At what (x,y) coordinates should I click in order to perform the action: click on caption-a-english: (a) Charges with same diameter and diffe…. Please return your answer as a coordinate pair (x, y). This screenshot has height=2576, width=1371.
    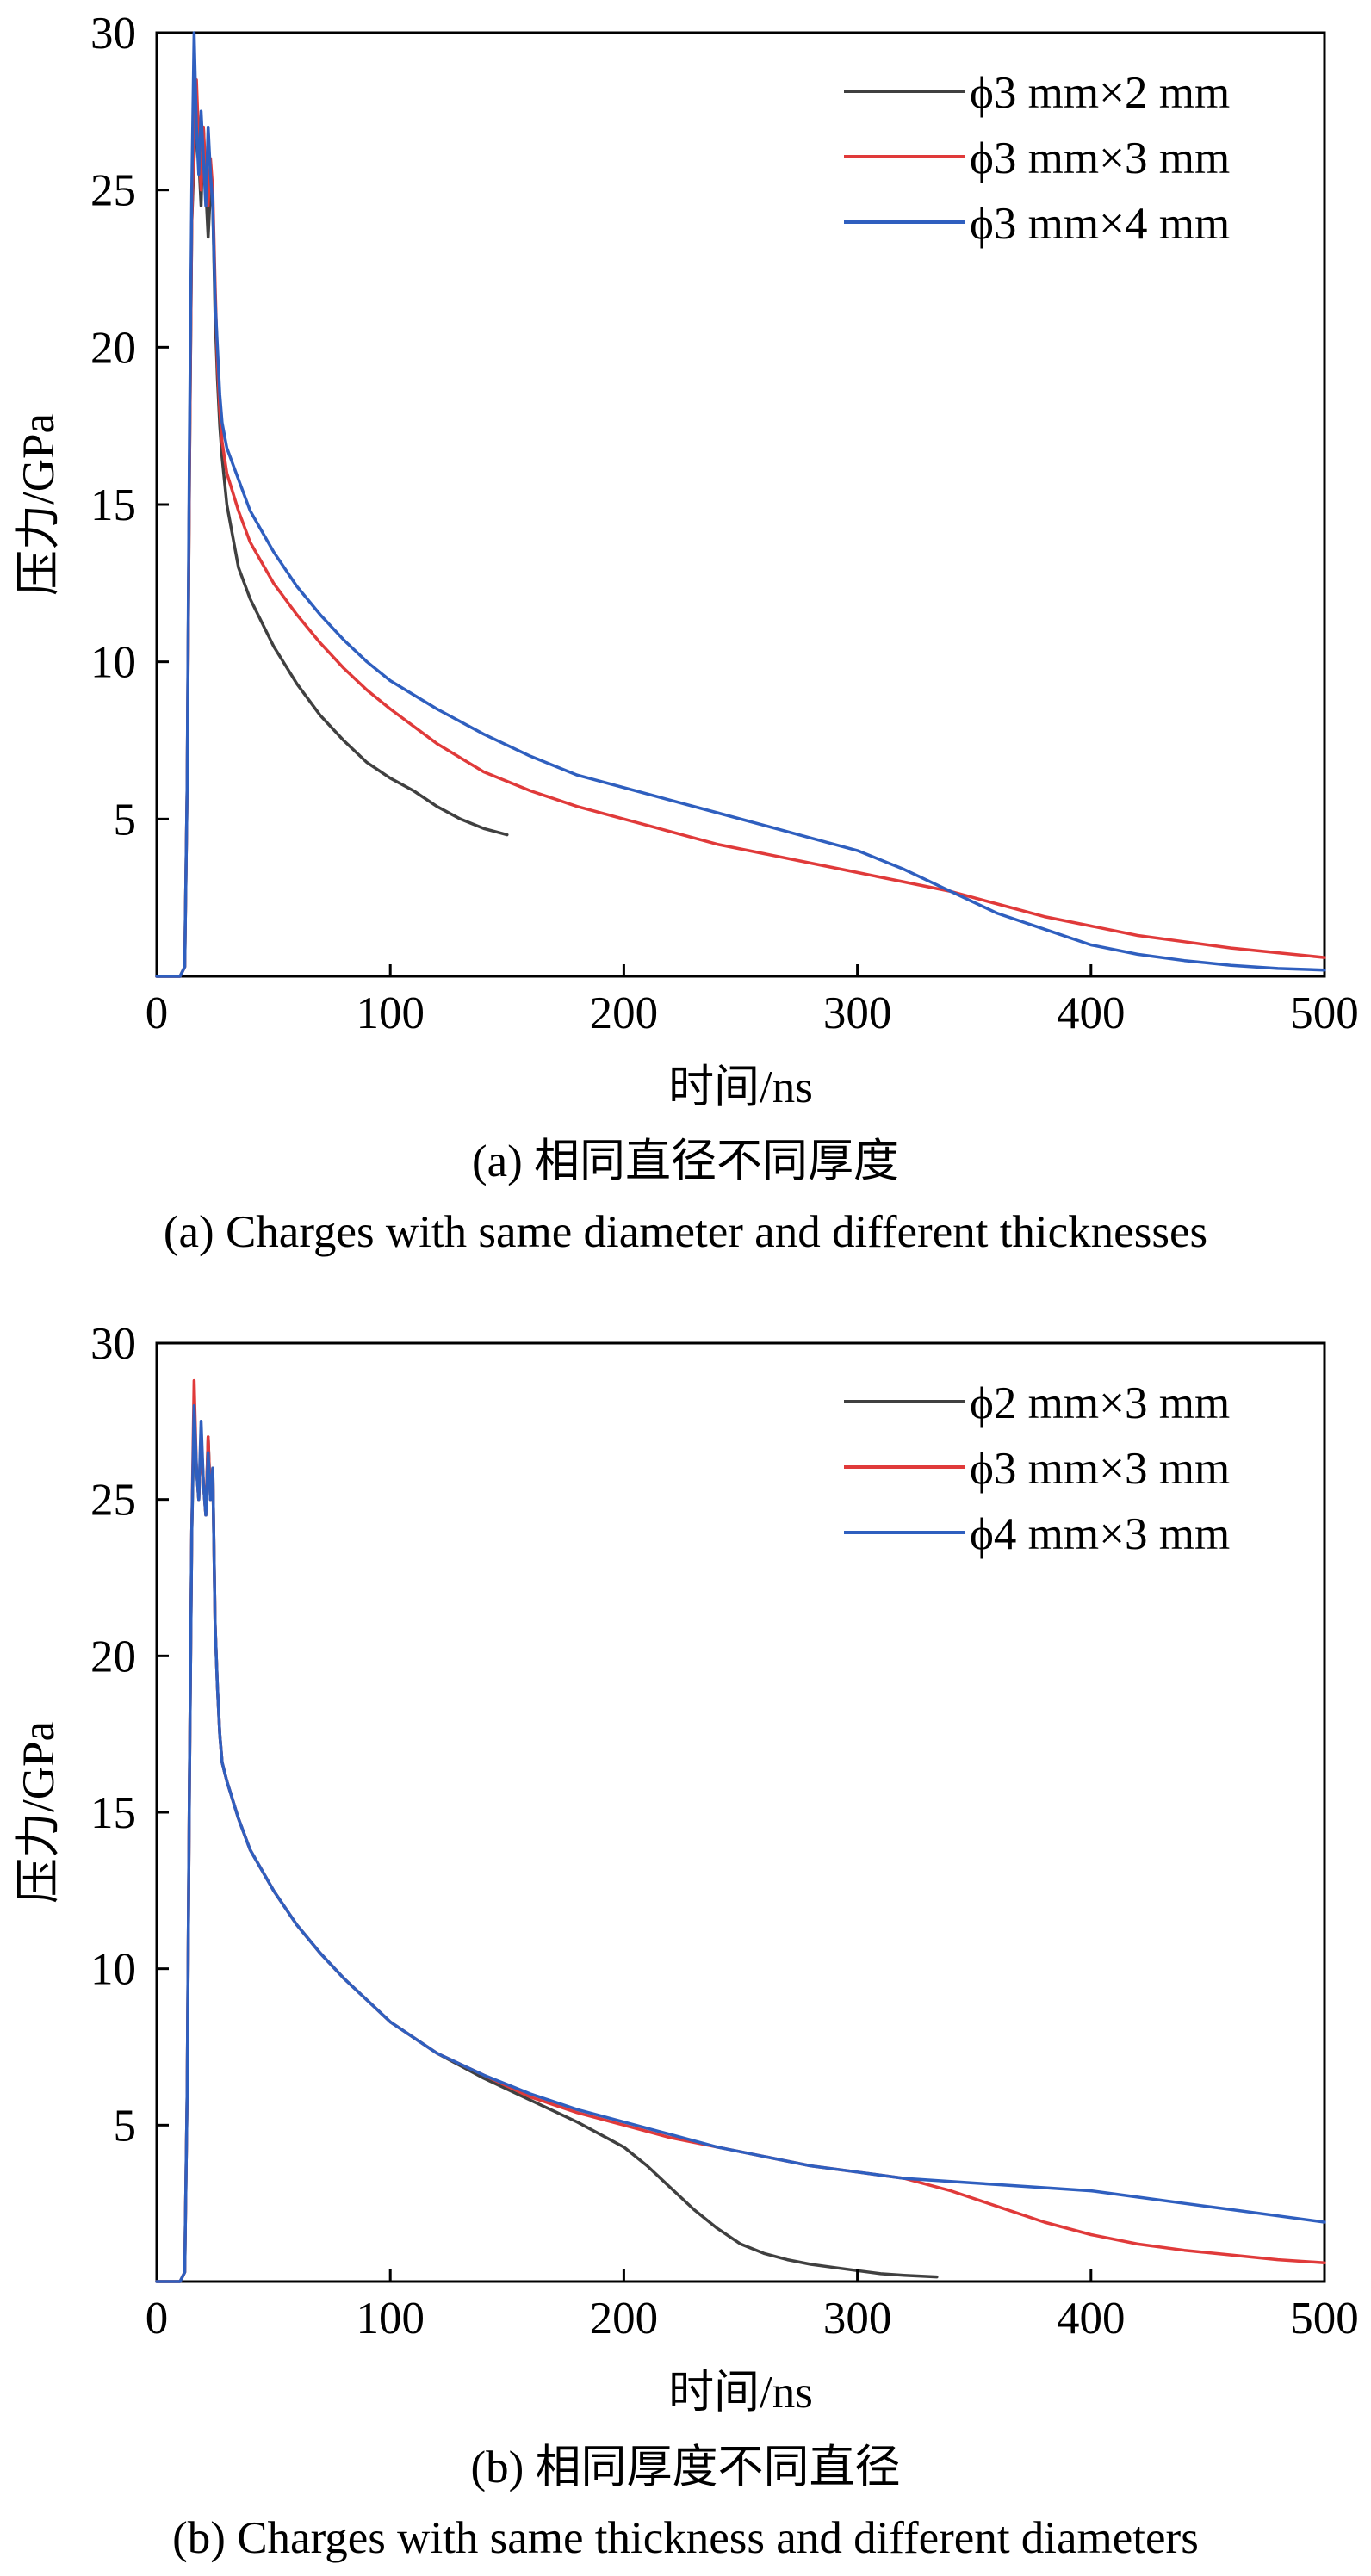
    Looking at the image, I should click on (685, 1232).